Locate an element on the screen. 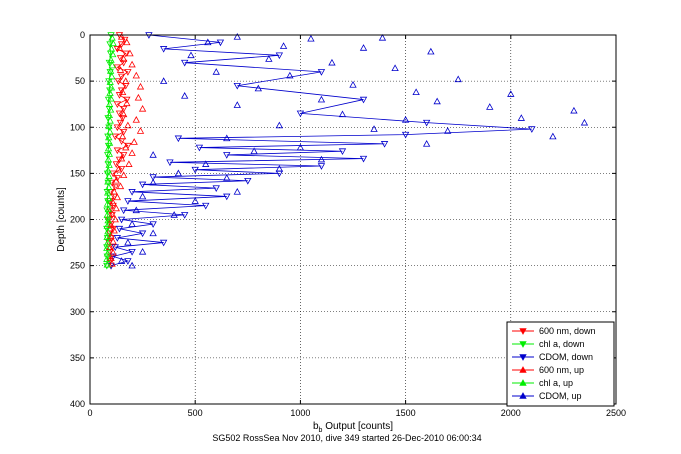 The height and width of the screenshot is (454, 681). legend-label: chl a, up is located at coordinates (556, 383).